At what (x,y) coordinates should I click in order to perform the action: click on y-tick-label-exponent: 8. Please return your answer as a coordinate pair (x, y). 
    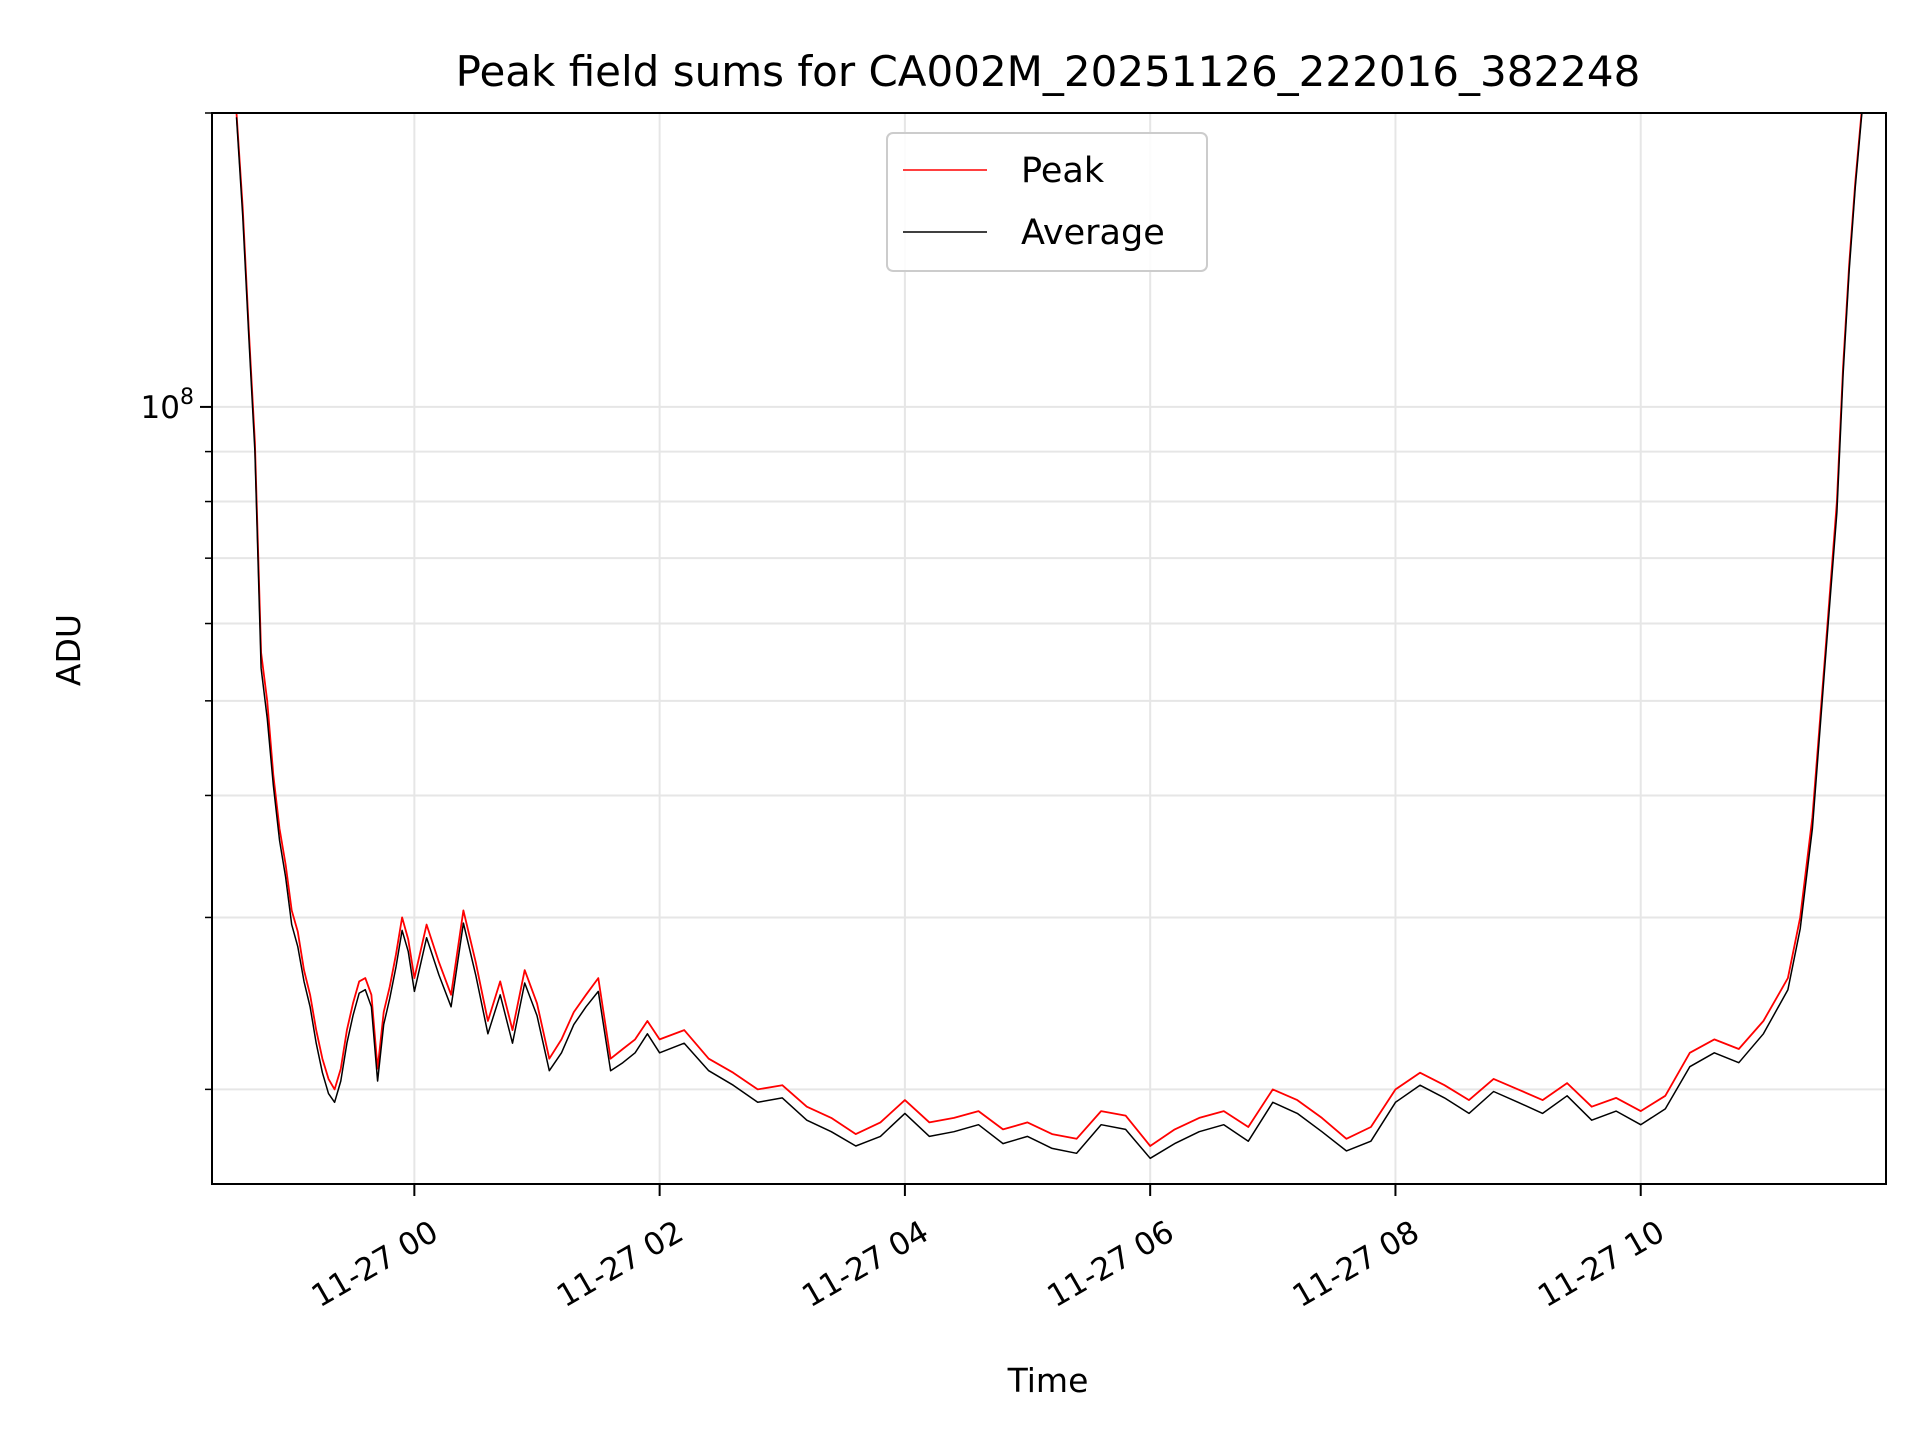
    Looking at the image, I should click on (187, 397).